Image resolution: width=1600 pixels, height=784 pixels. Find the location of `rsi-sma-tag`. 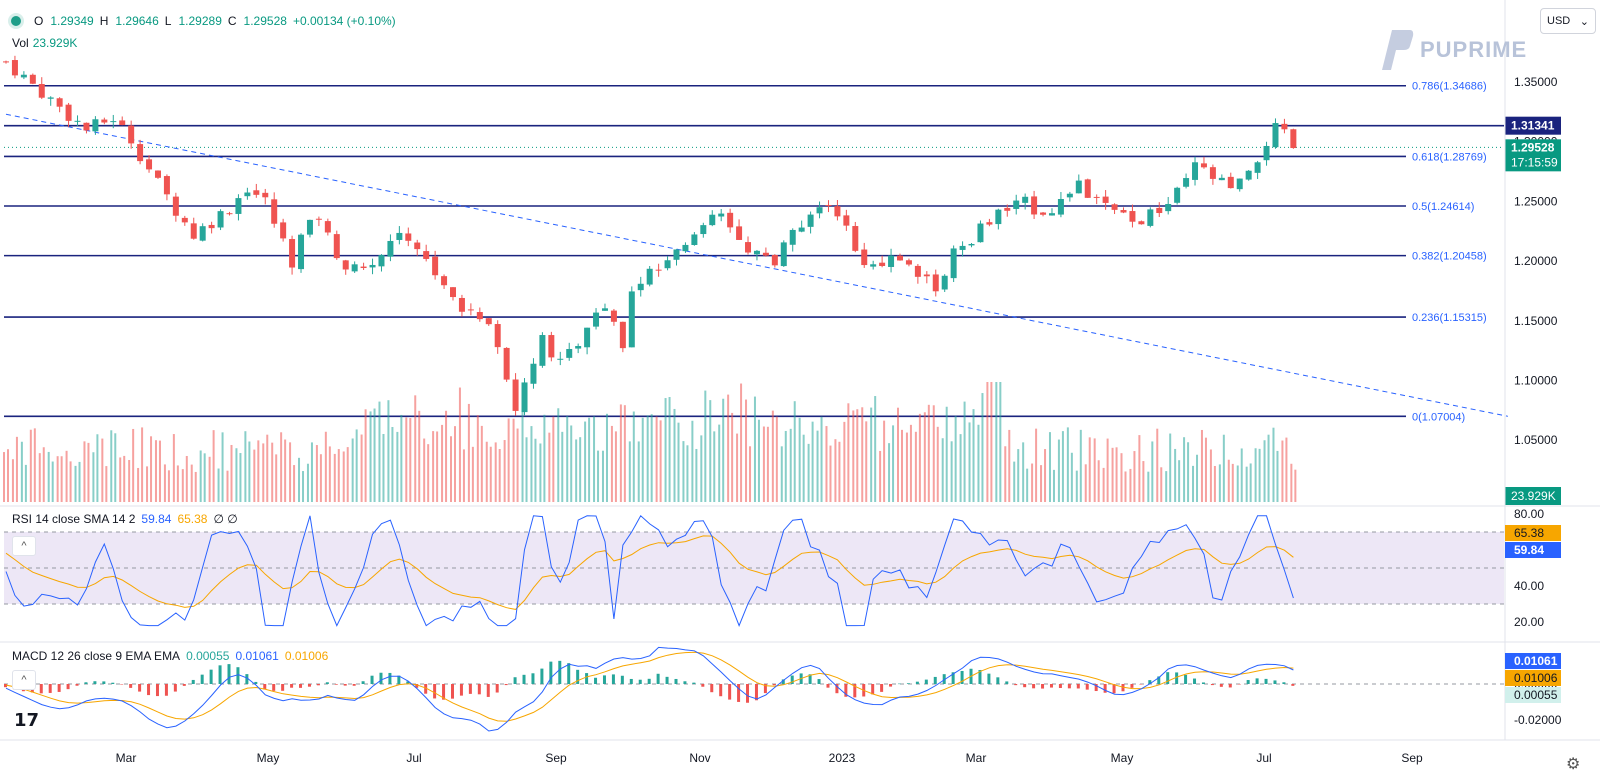

rsi-sma-tag is located at coordinates (1533, 533).